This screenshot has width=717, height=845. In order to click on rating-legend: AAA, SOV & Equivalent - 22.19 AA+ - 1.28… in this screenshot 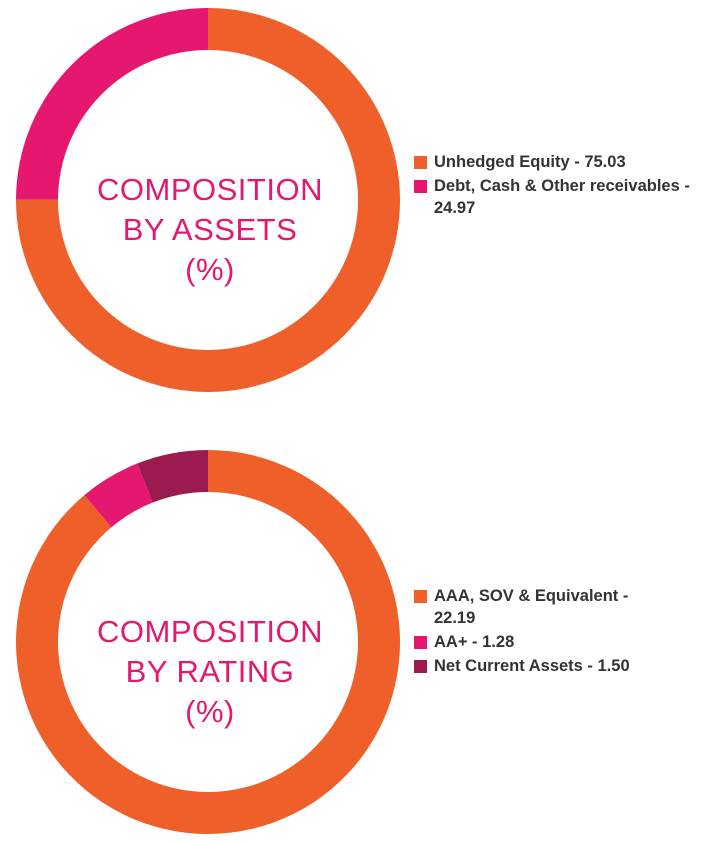, I will do `click(564, 632)`.